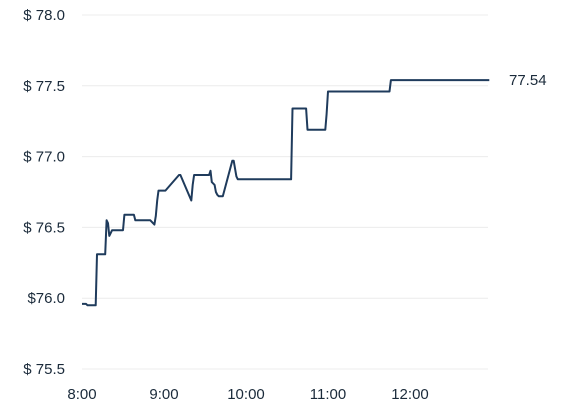 The width and height of the screenshot is (573, 405). I want to click on last-value-label: 77.54, so click(528, 80).